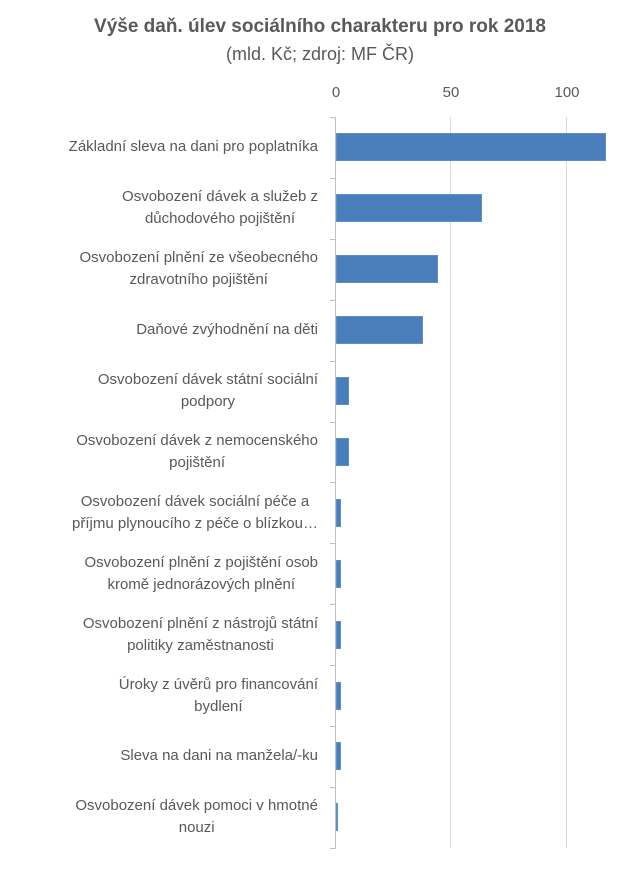 This screenshot has height=869, width=640. Describe the element at coordinates (567, 92) in the screenshot. I see `x-tick-100: 100` at that location.